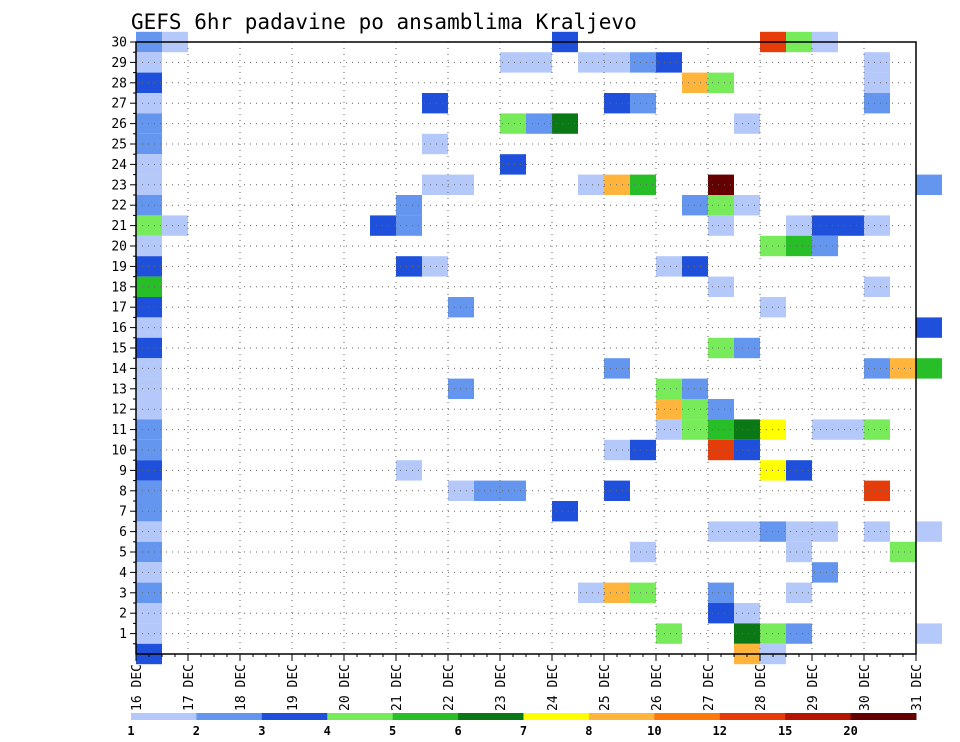  Describe the element at coordinates (813, 687) in the screenshot. I see `x-tick-label: 29 DEC` at that location.